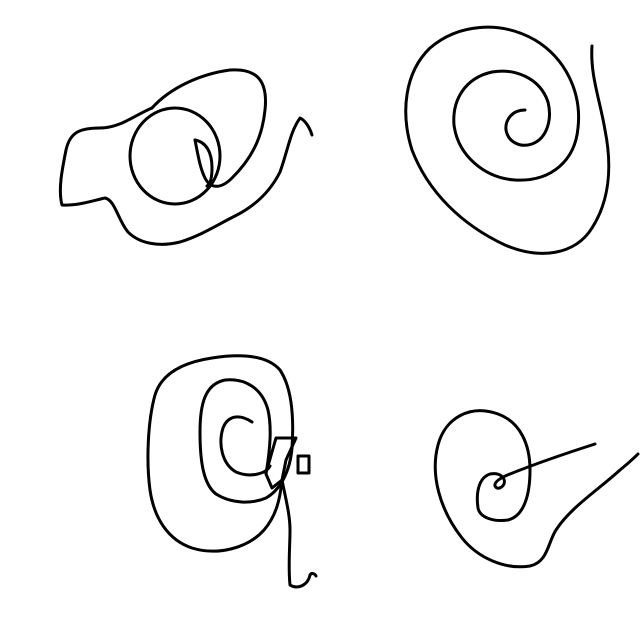 Image resolution: width=640 pixels, height=640 pixels. Describe the element at coordinates (303, 464) in the screenshot. I see `small-rectangle-stroke` at that location.